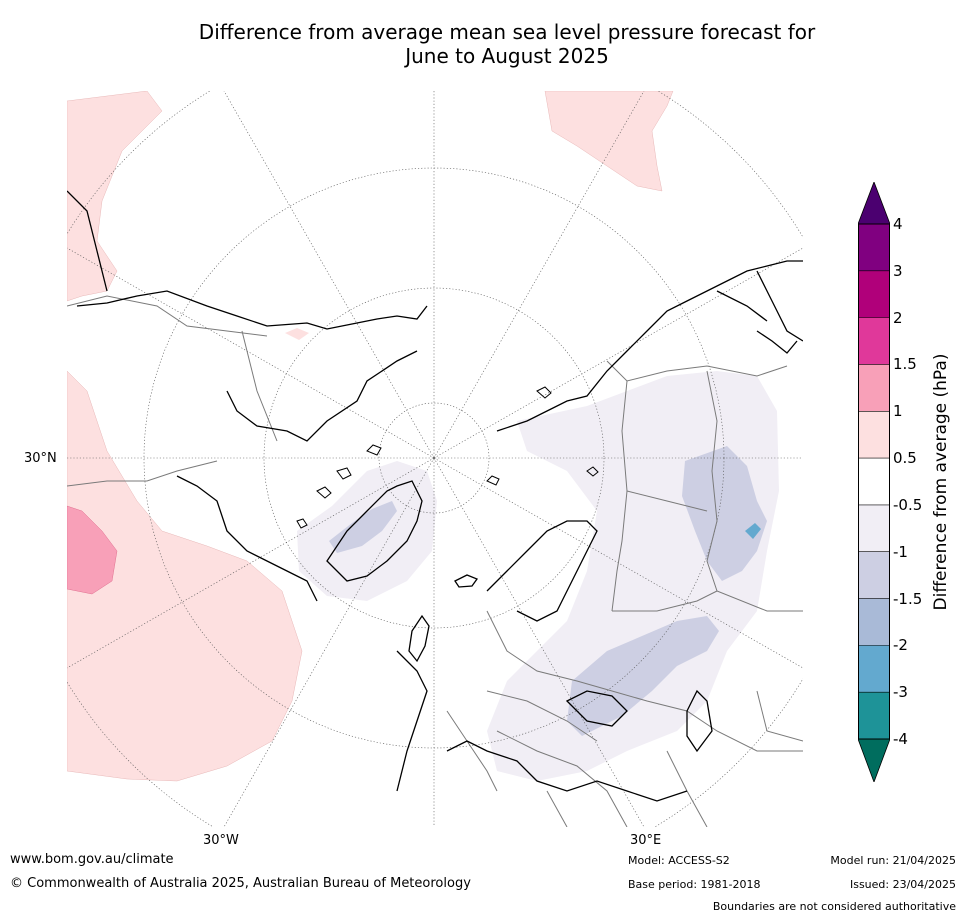 This screenshot has height=919, width=965. Describe the element at coordinates (221, 840) in the screenshot. I see `label-lon-30w: 30°W` at that location.